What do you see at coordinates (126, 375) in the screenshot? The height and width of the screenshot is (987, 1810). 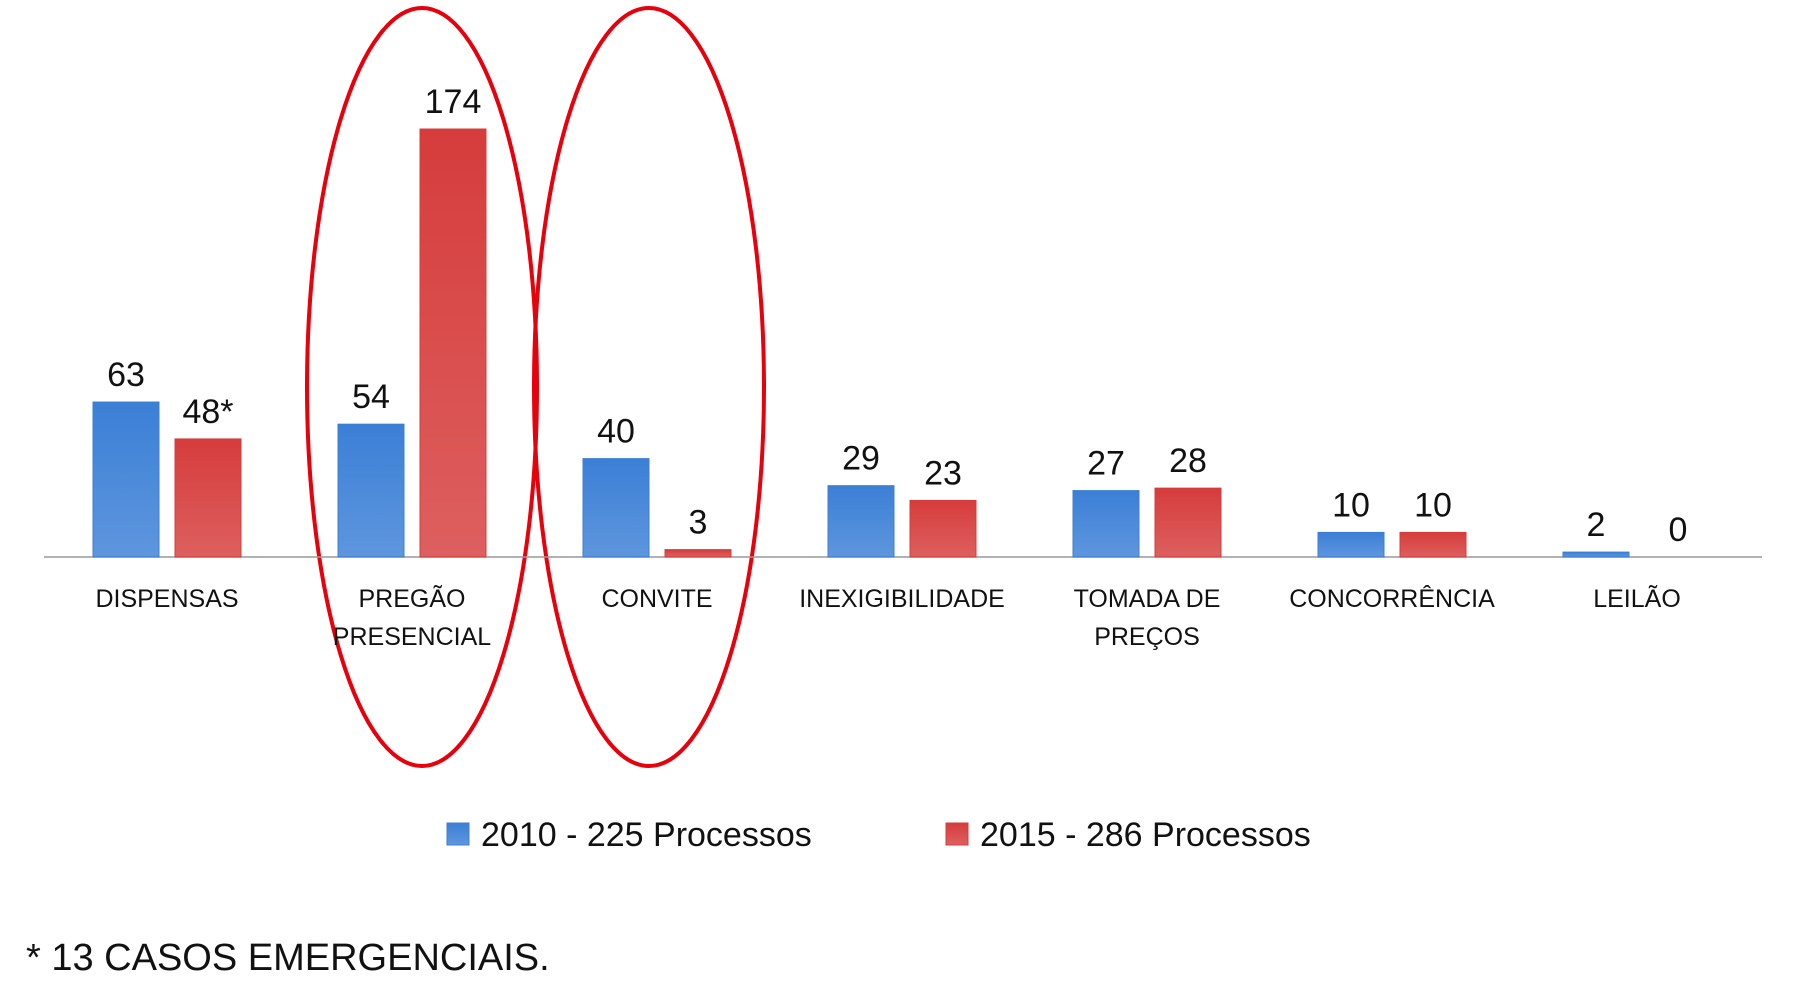 I see `value-label: 63` at bounding box center [126, 375].